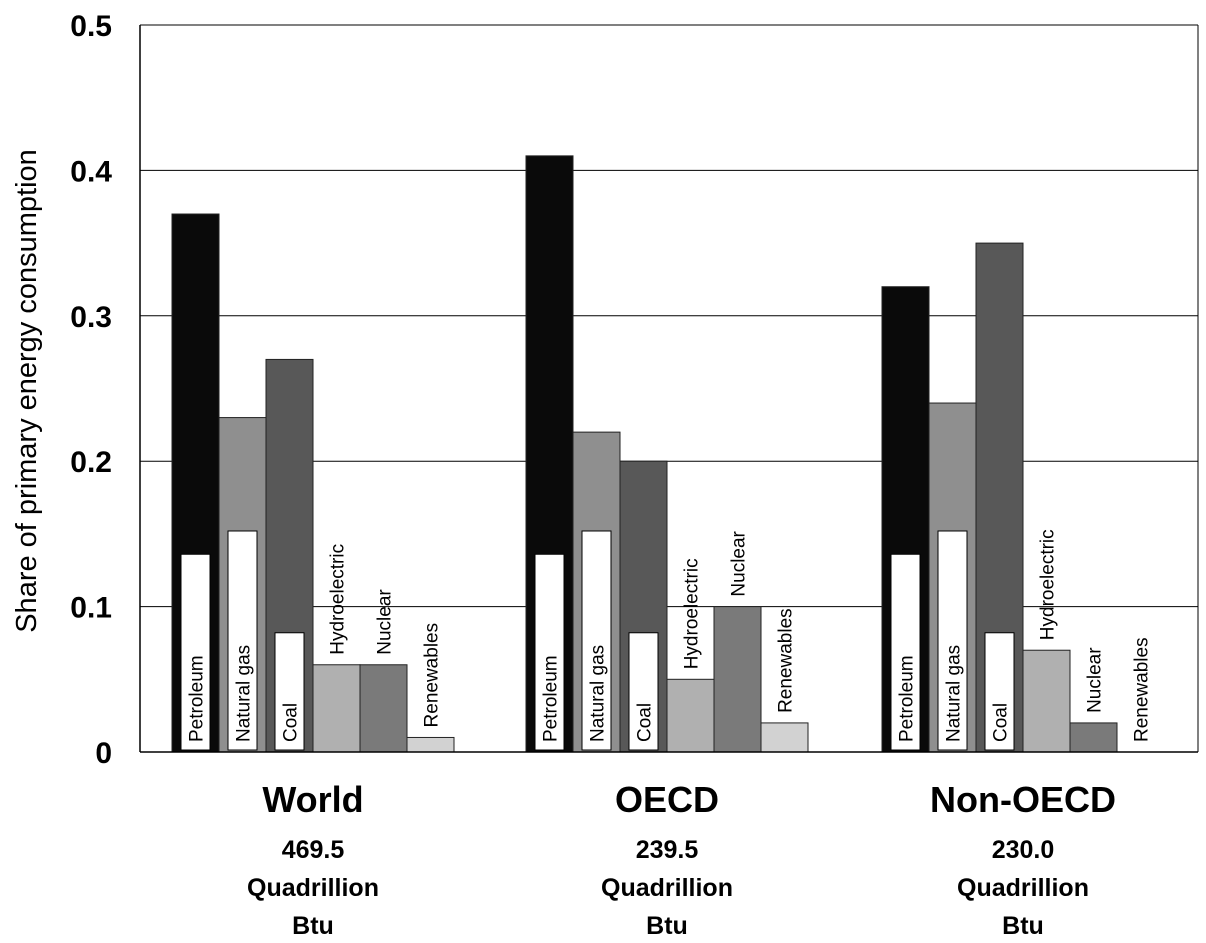 Image resolution: width=1206 pixels, height=943 pixels. I want to click on bar-hydroelectric-oecd, so click(690, 715).